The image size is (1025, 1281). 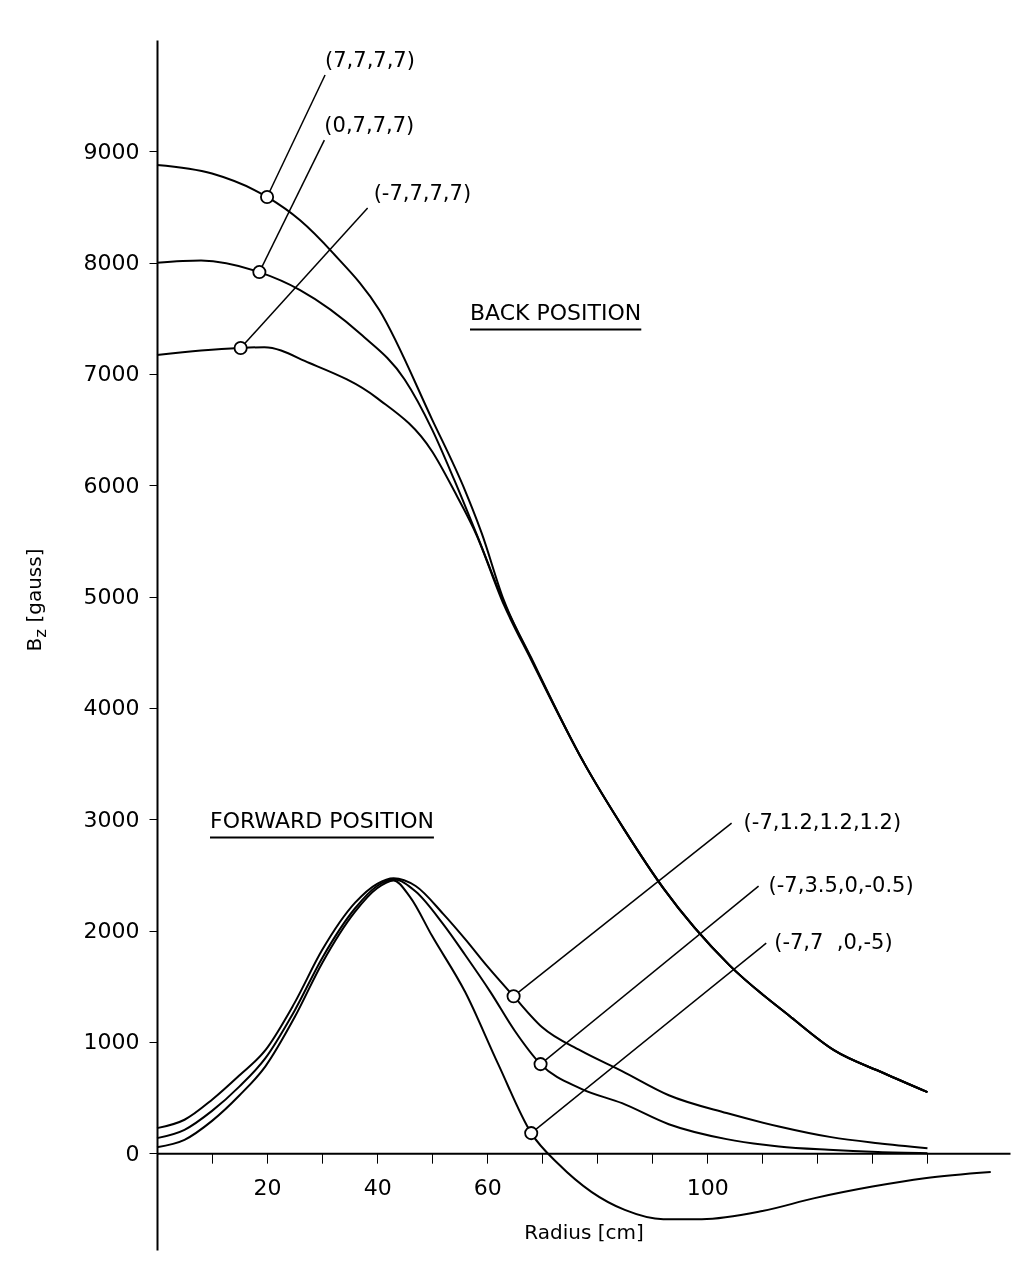 I want to click on y-tick-label: 6000, so click(x=111, y=485).